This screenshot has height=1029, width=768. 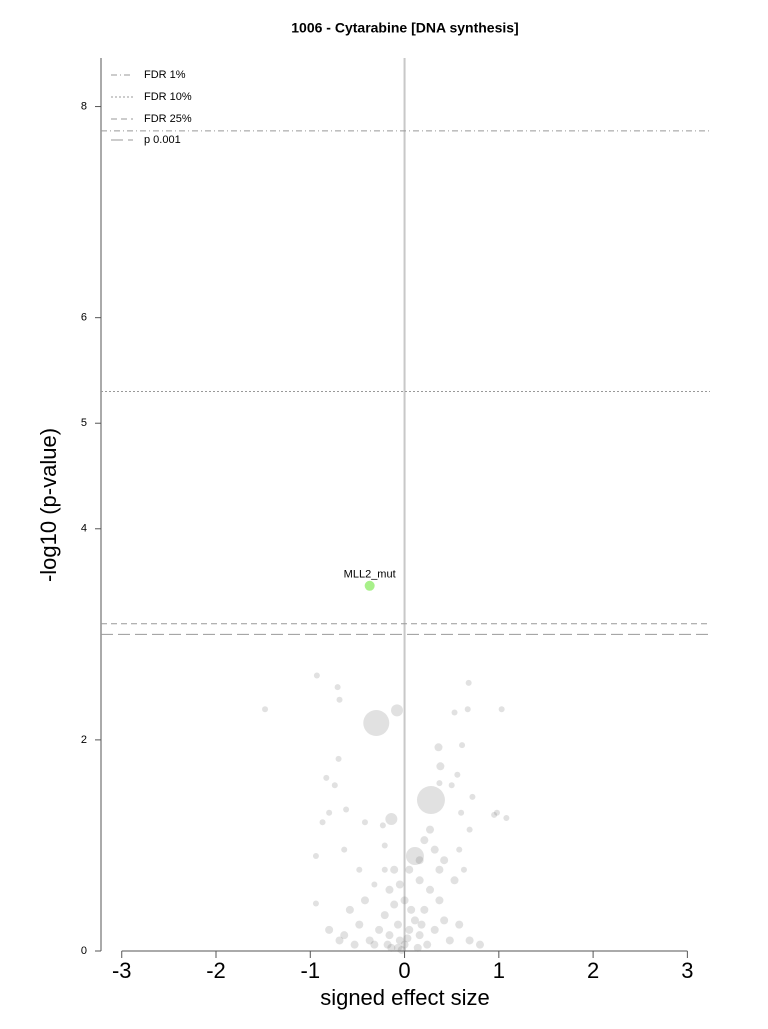 I want to click on y-tick-label: 5, so click(x=84, y=423).